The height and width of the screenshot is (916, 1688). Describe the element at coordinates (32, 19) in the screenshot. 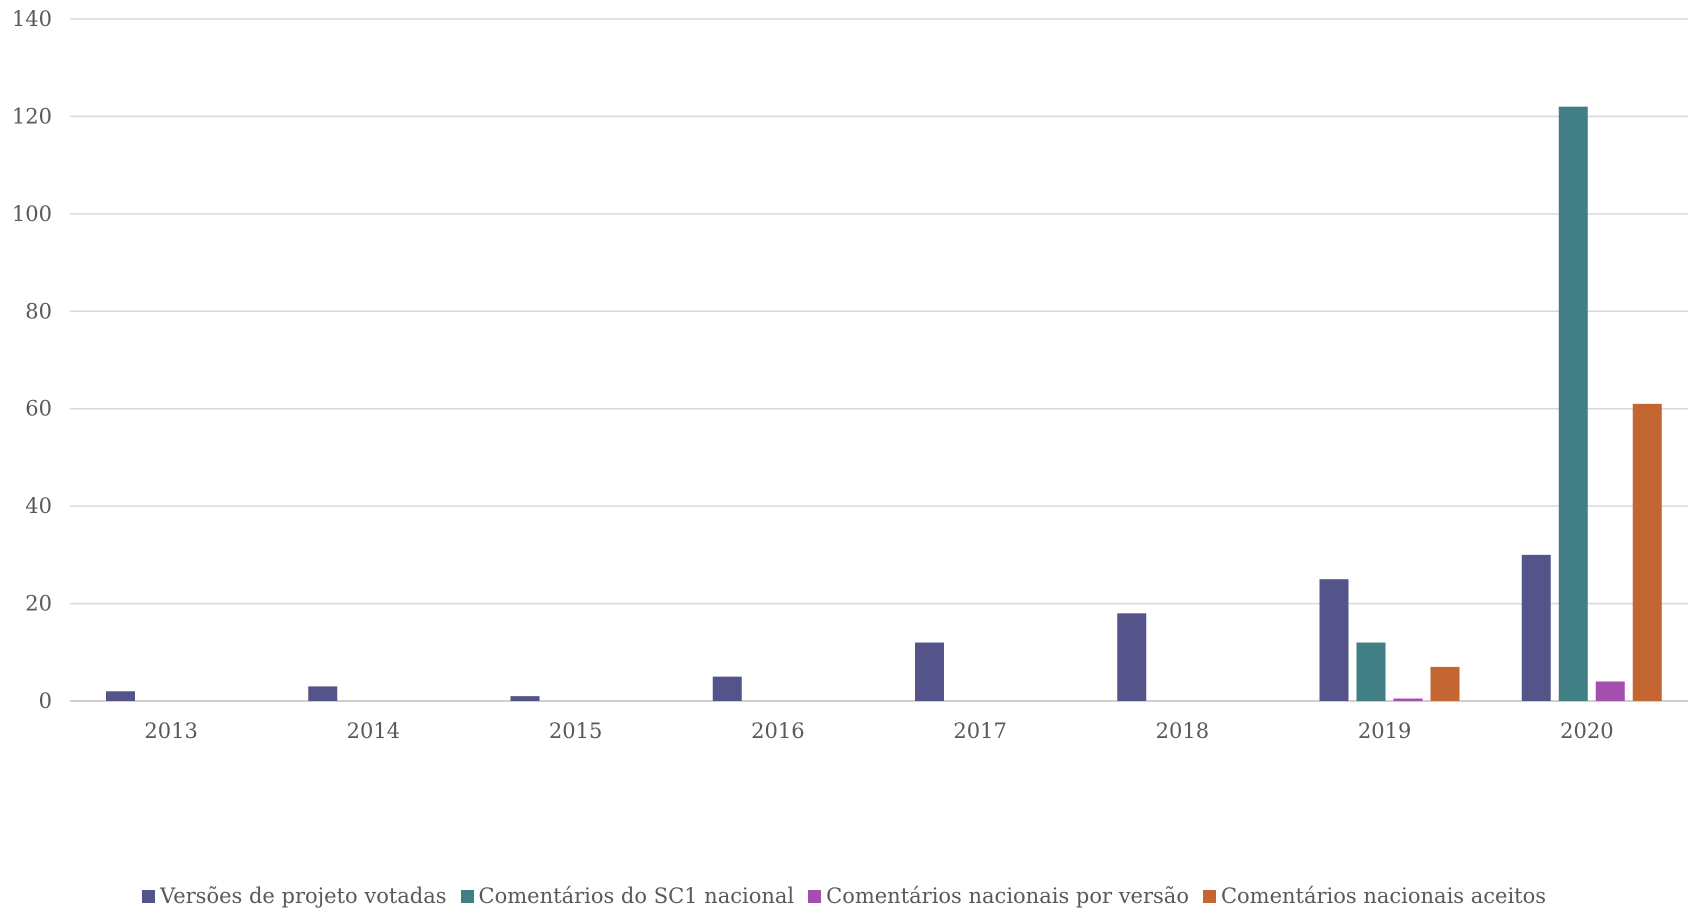

I see `y-tick-label: 140` at that location.